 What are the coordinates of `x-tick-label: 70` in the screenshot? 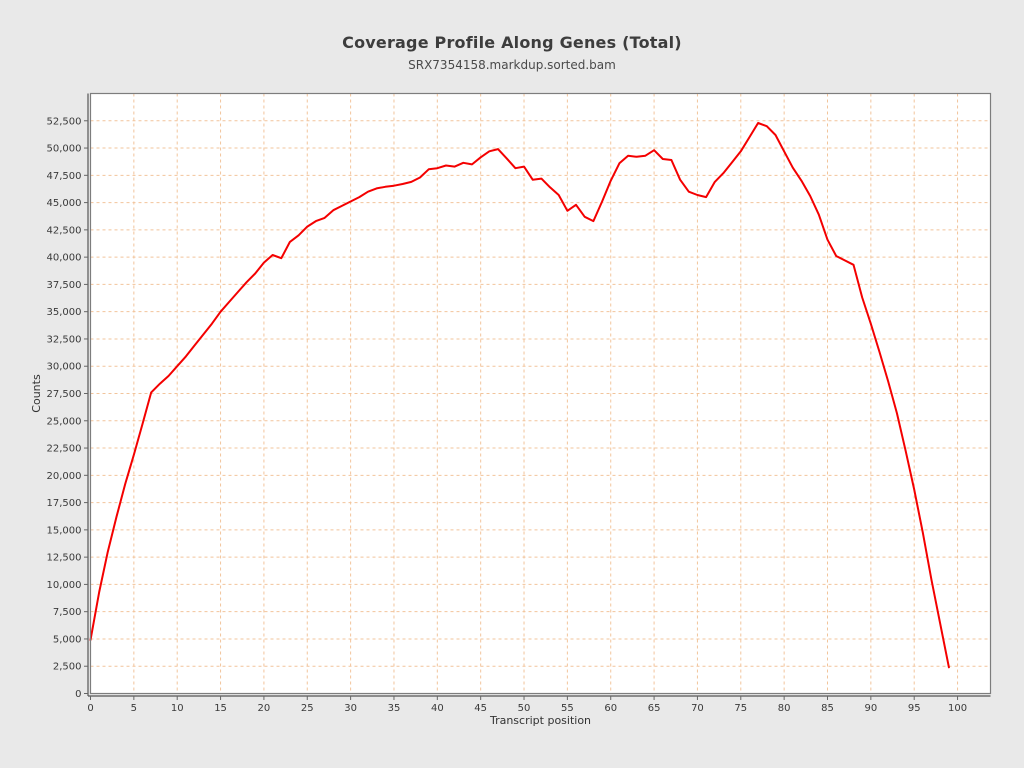 It's located at (697, 708).